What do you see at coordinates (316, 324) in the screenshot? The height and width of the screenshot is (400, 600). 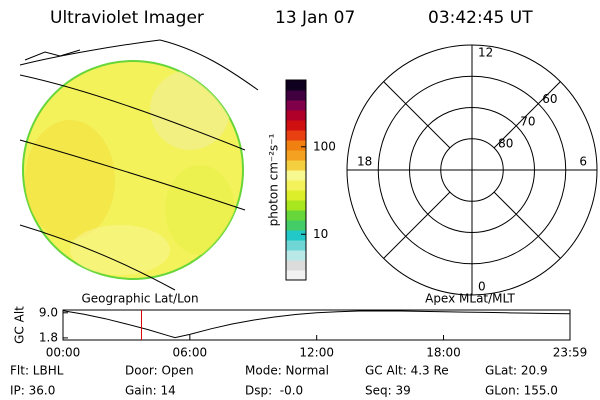 I see `altitude-line` at bounding box center [316, 324].